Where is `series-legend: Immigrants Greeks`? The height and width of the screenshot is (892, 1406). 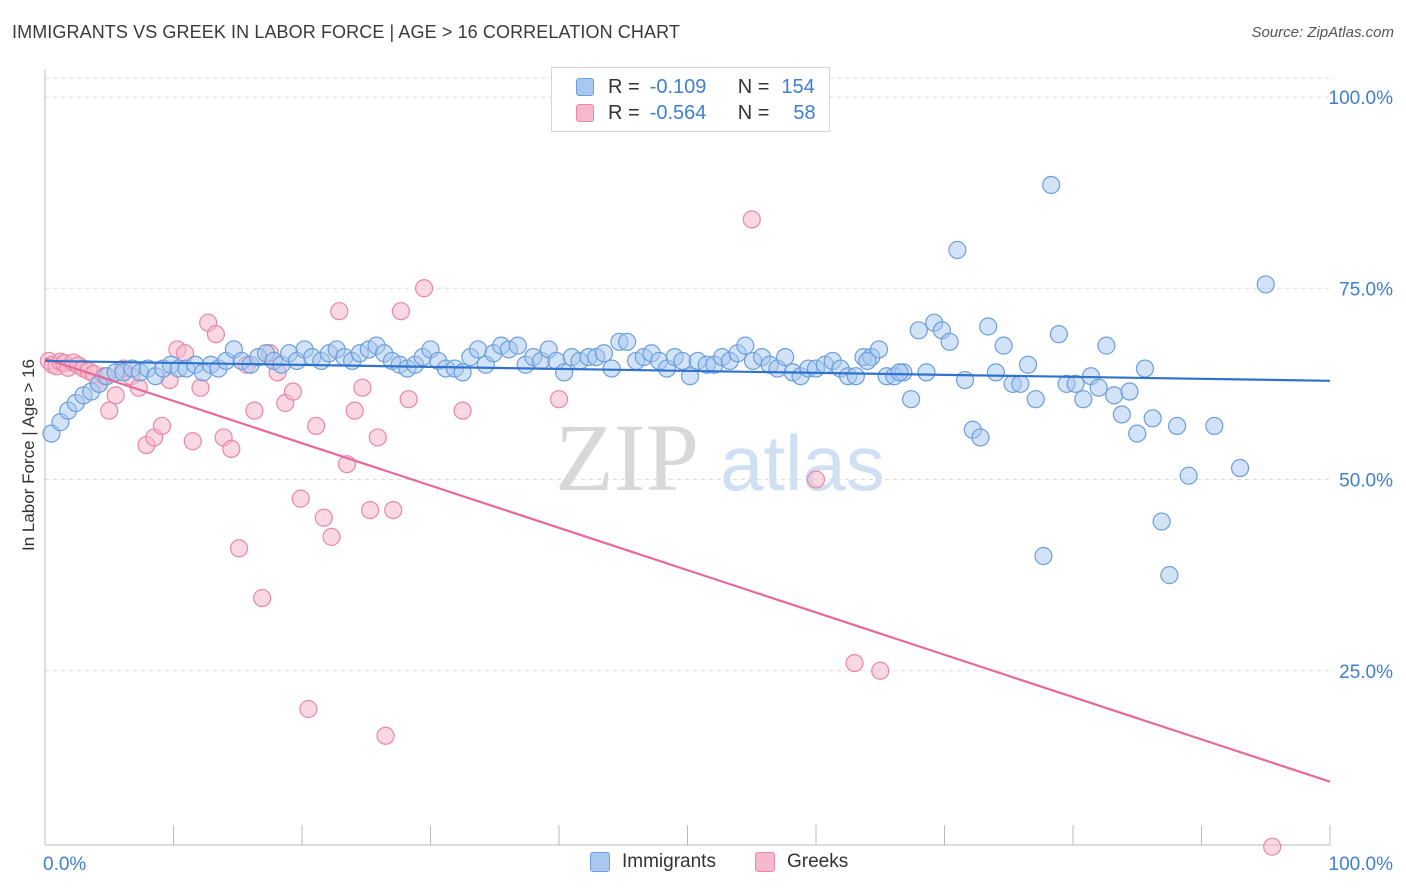 series-legend: Immigrants Greeks is located at coordinates (703, 865).